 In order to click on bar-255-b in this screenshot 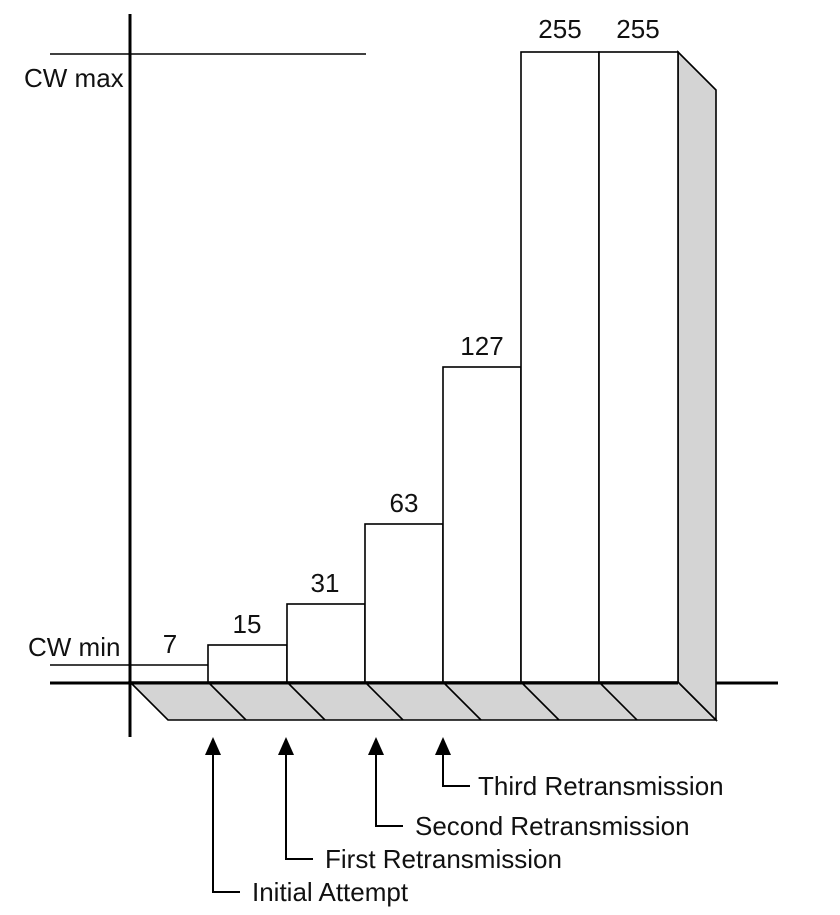, I will do `click(638, 367)`.